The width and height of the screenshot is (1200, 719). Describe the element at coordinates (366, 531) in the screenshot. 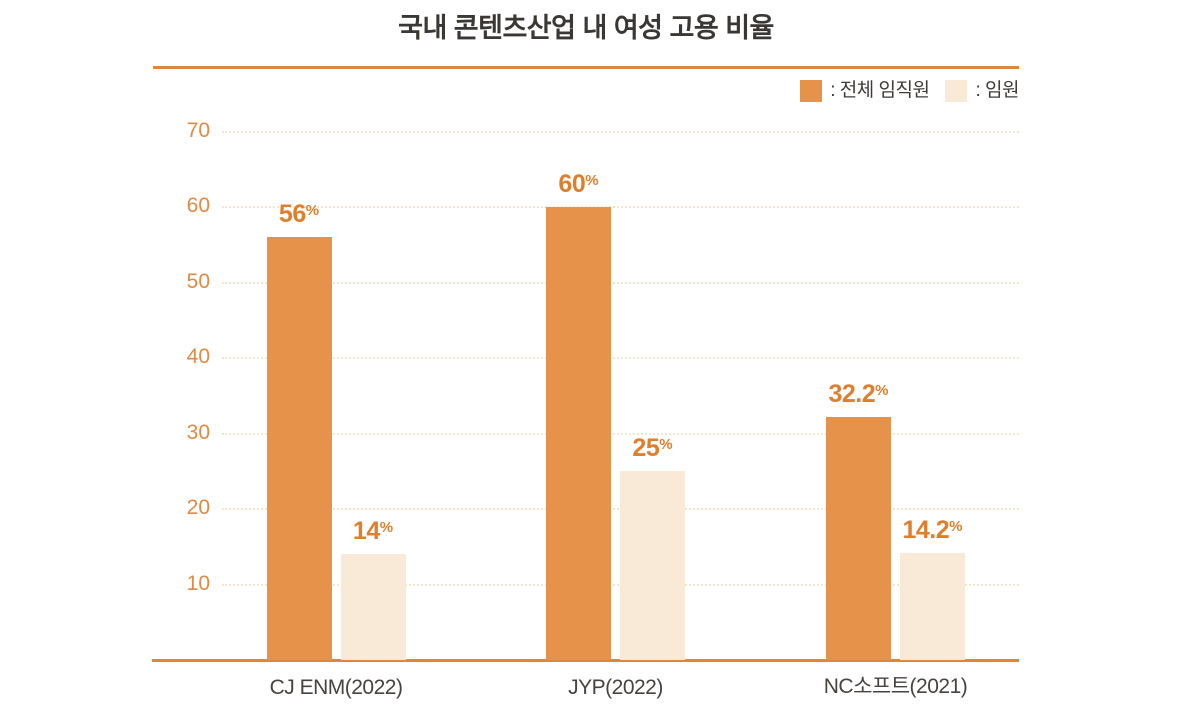

I see `value-number: 14` at that location.